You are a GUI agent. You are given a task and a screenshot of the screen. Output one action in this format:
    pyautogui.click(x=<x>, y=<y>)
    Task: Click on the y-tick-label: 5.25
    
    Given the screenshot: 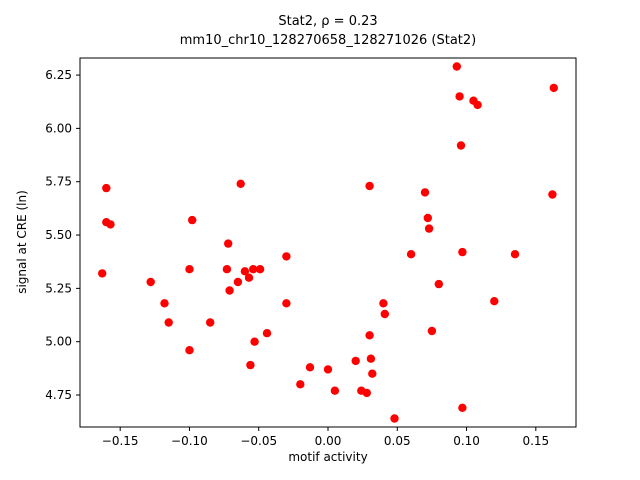 What is the action you would take?
    pyautogui.click(x=58, y=288)
    